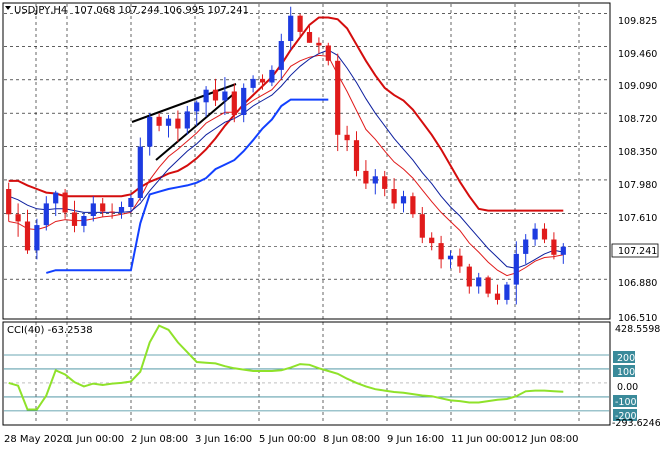 Image resolution: width=660 pixels, height=450 pixels. Describe the element at coordinates (184, 103) in the screenshot. I see `trendline-upper` at that location.